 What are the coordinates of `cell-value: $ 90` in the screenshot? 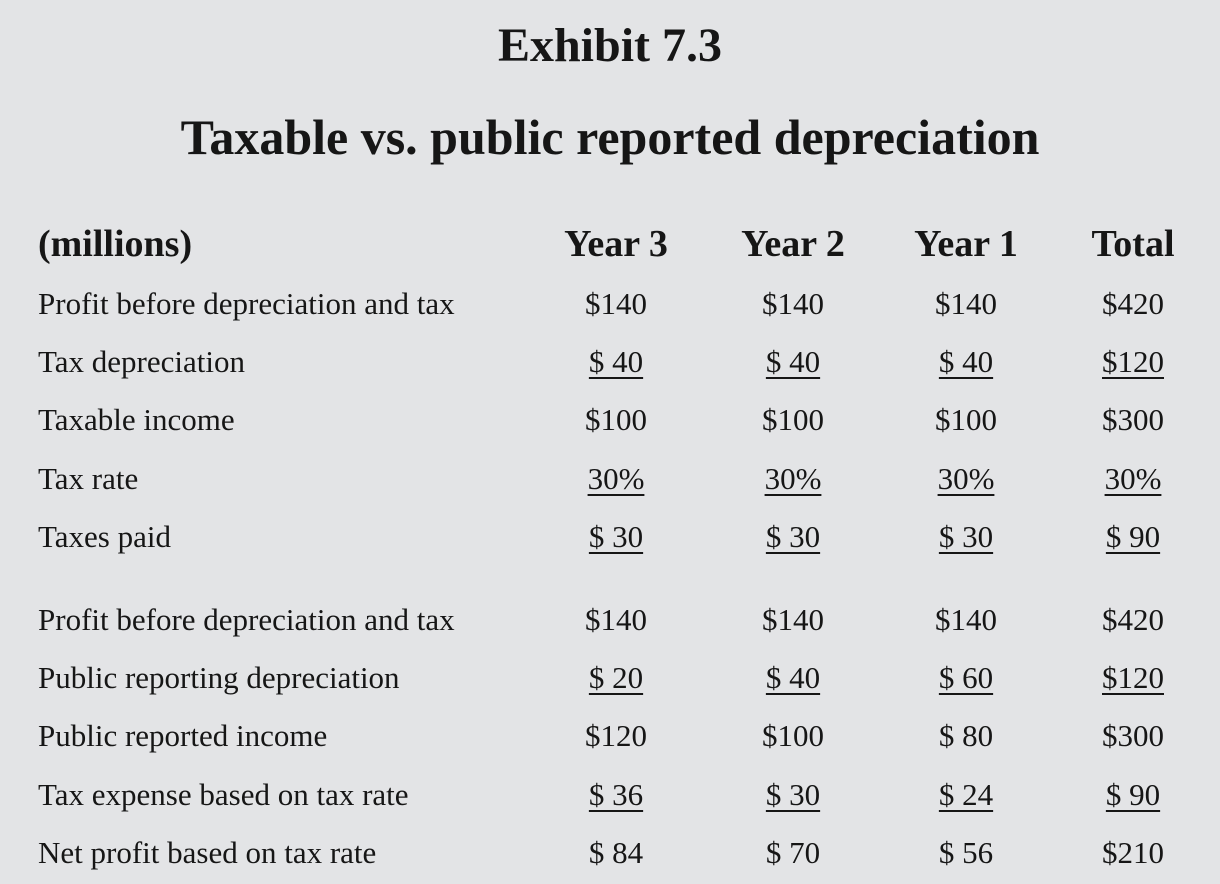 It's located at (1133, 536).